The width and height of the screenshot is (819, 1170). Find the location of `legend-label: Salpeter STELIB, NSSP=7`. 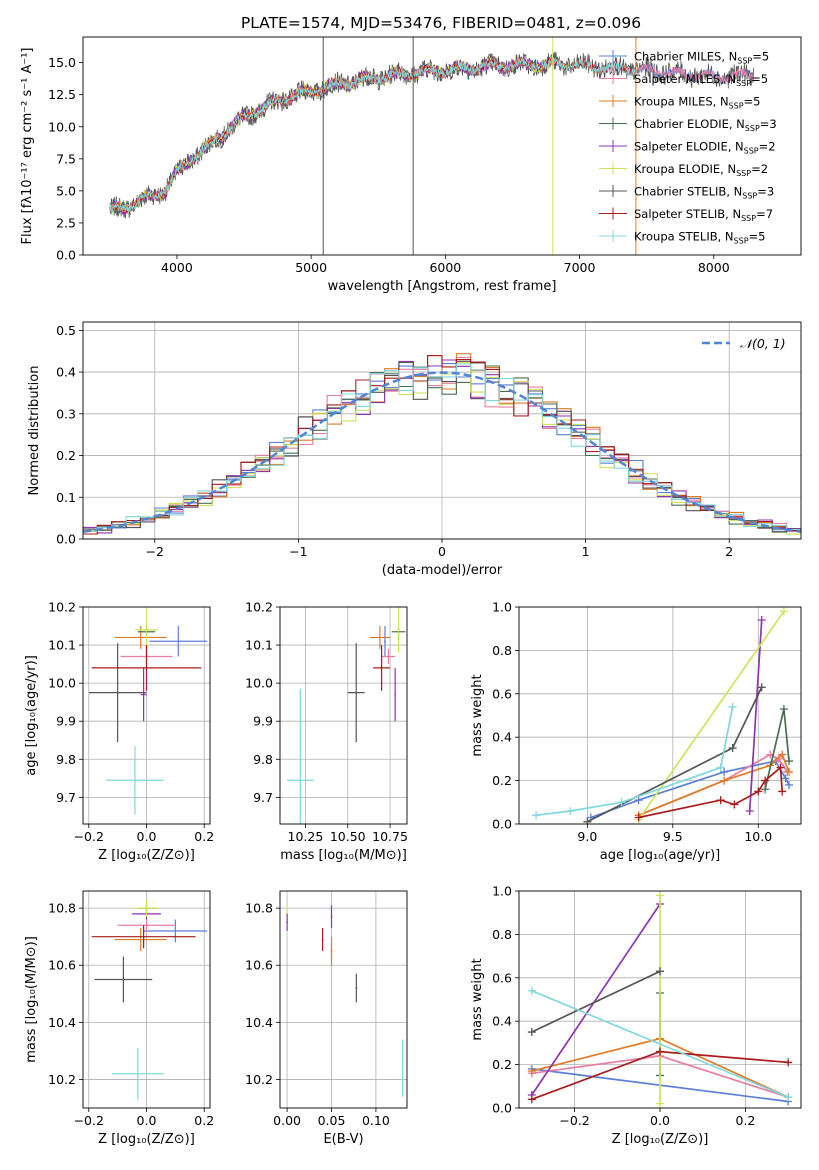

legend-label: Salpeter STELIB, NSSP=7 is located at coordinates (703, 215).